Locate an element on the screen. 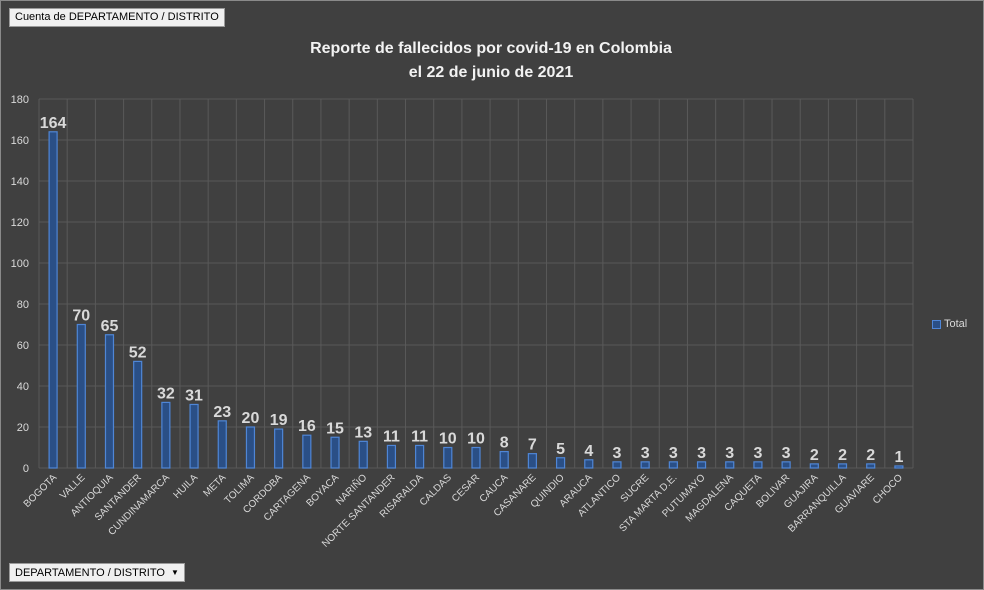 The height and width of the screenshot is (590, 984). data-label: 16 is located at coordinates (307, 426).